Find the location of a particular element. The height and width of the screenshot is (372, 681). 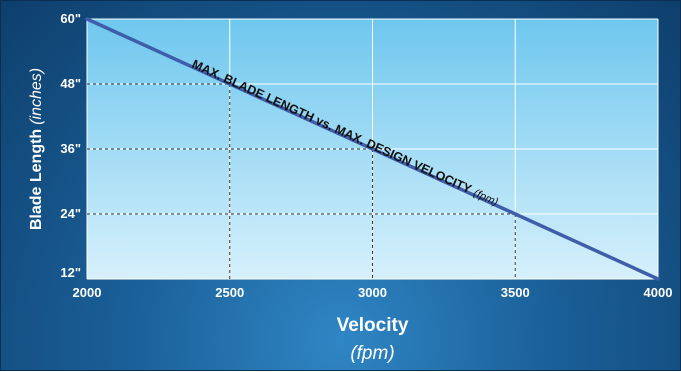

x-tick-label: 3000 is located at coordinates (372, 292).